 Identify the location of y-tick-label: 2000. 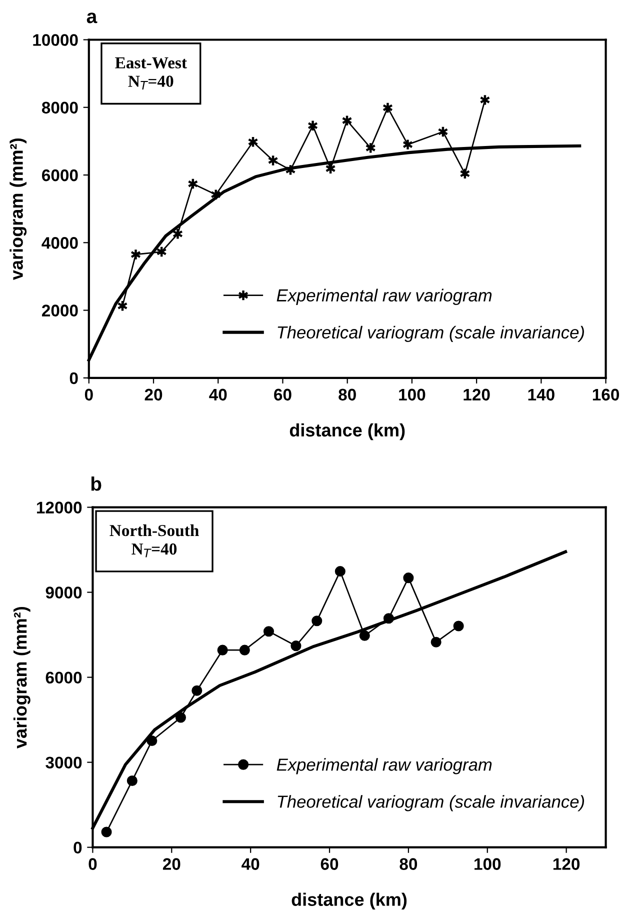
(60, 310).